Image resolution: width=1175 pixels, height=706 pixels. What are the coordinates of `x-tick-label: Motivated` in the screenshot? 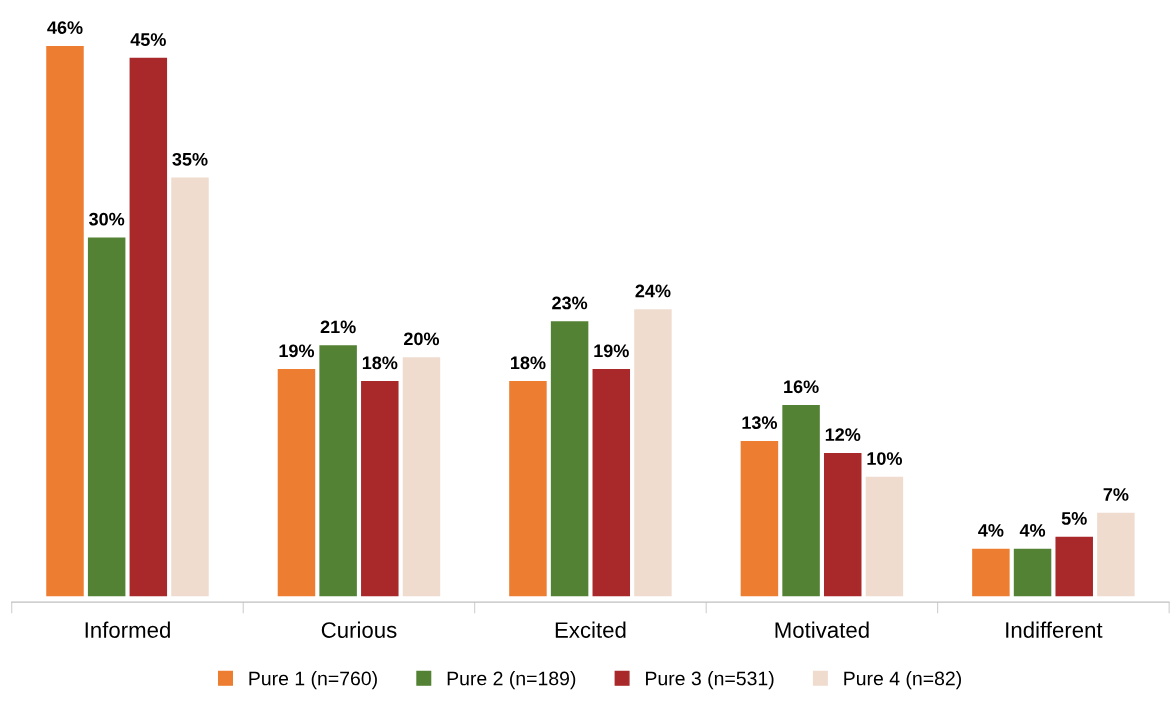 It's located at (822, 629).